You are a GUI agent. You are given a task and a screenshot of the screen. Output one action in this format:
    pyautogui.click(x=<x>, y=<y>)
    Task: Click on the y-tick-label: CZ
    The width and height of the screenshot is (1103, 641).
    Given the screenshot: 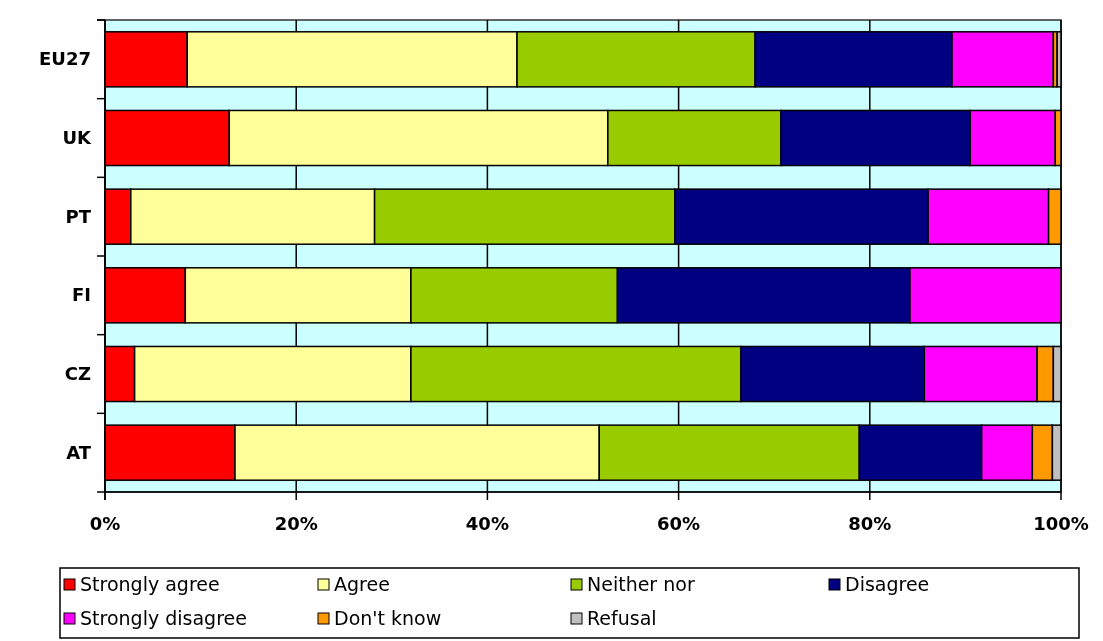 What is the action you would take?
    pyautogui.click(x=77, y=373)
    